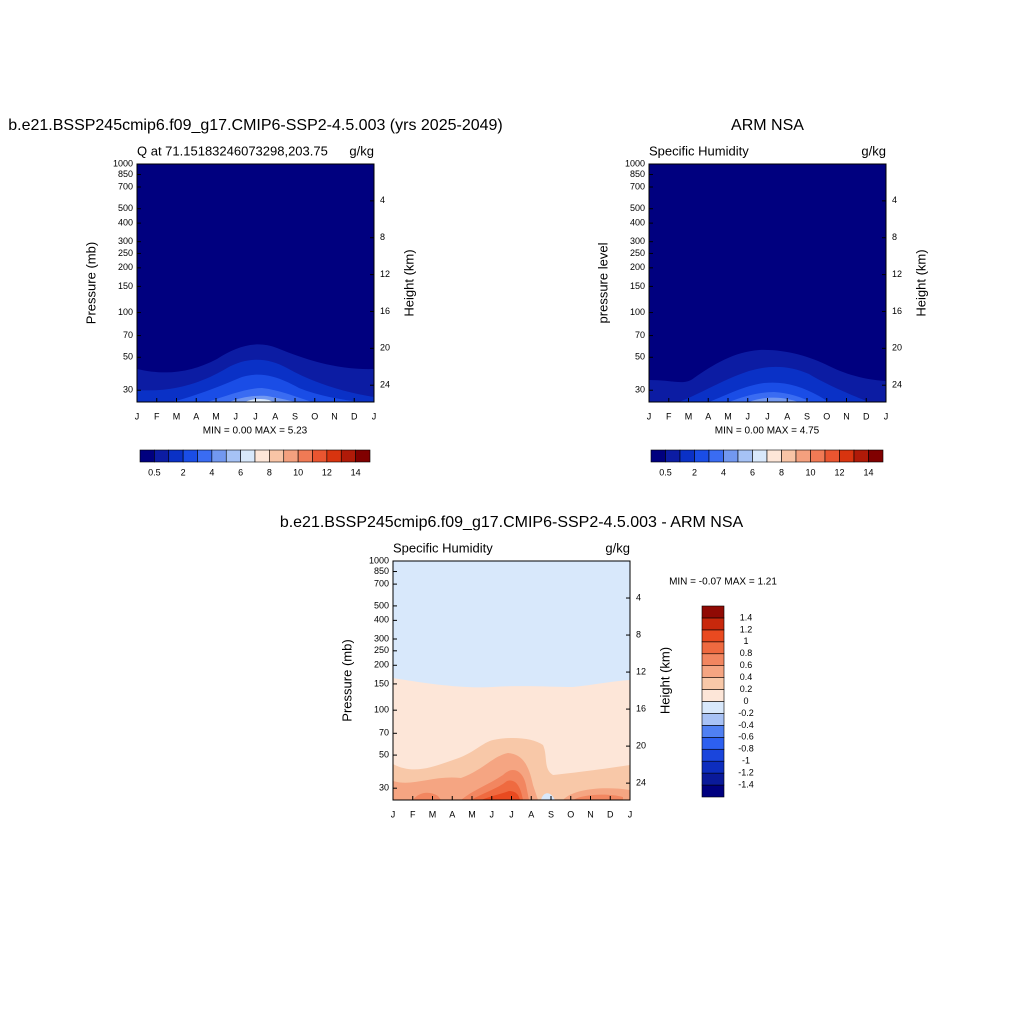  What do you see at coordinates (781, 472) in the screenshot?
I see `colorbar-label: 8` at bounding box center [781, 472].